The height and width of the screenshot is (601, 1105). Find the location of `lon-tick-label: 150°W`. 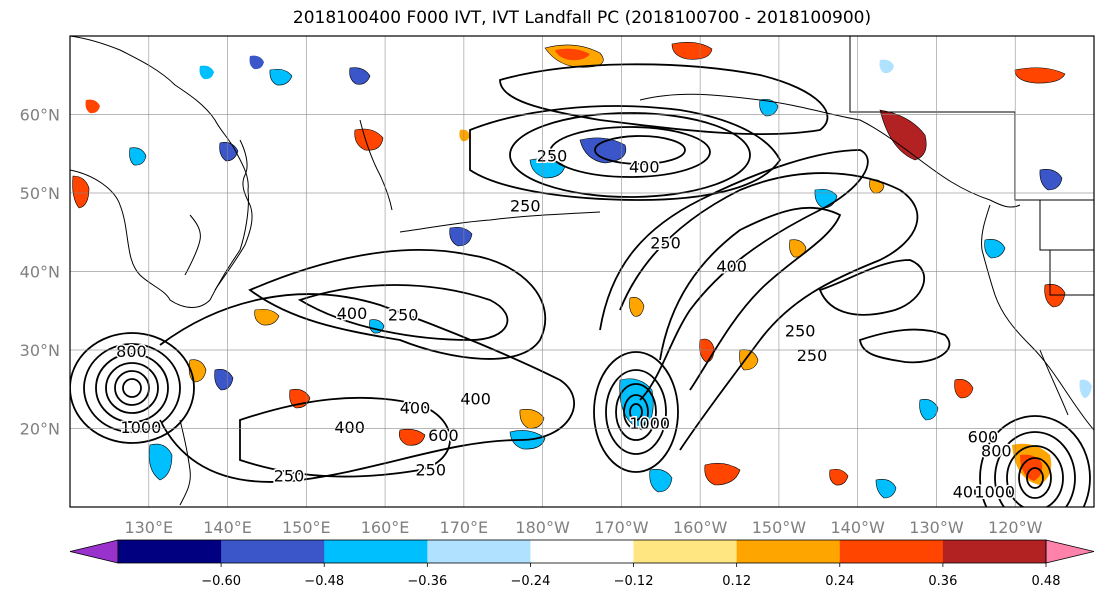

lon-tick-label: 150°W is located at coordinates (779, 527).